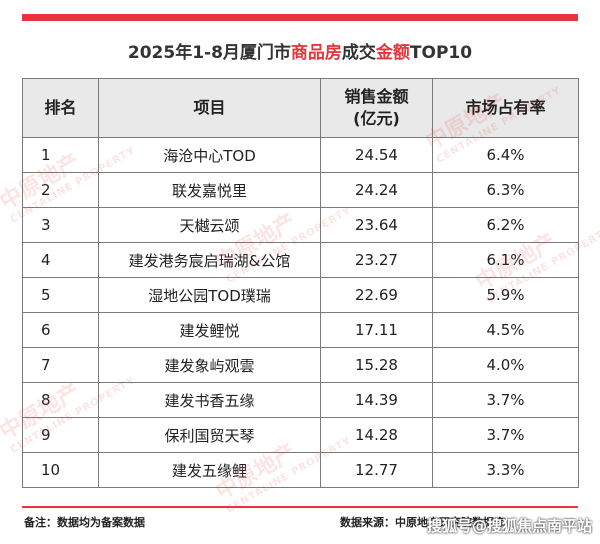 The height and width of the screenshot is (544, 600). Describe the element at coordinates (60, 155) in the screenshot. I see `rank-cell: 1` at that location.